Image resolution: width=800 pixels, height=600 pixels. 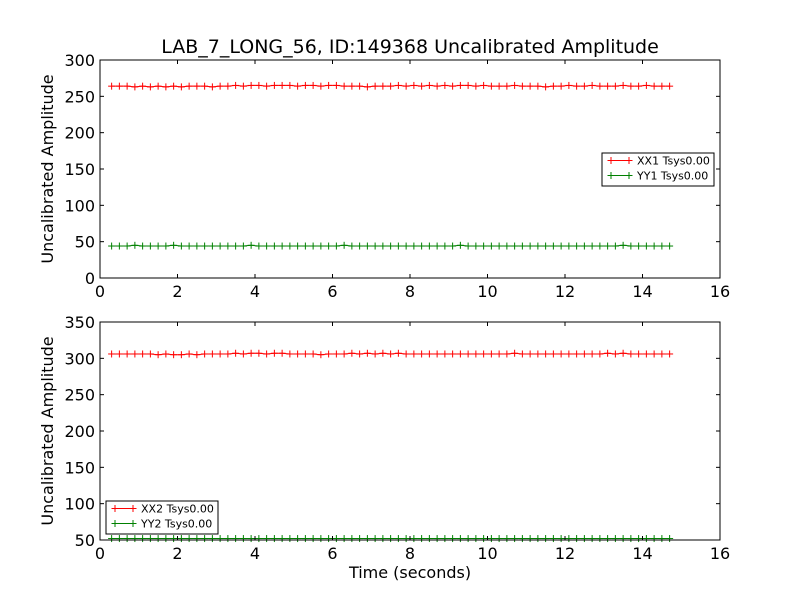 What do you see at coordinates (565, 291) in the screenshot?
I see `x-tick-label: 12` at bounding box center [565, 291].